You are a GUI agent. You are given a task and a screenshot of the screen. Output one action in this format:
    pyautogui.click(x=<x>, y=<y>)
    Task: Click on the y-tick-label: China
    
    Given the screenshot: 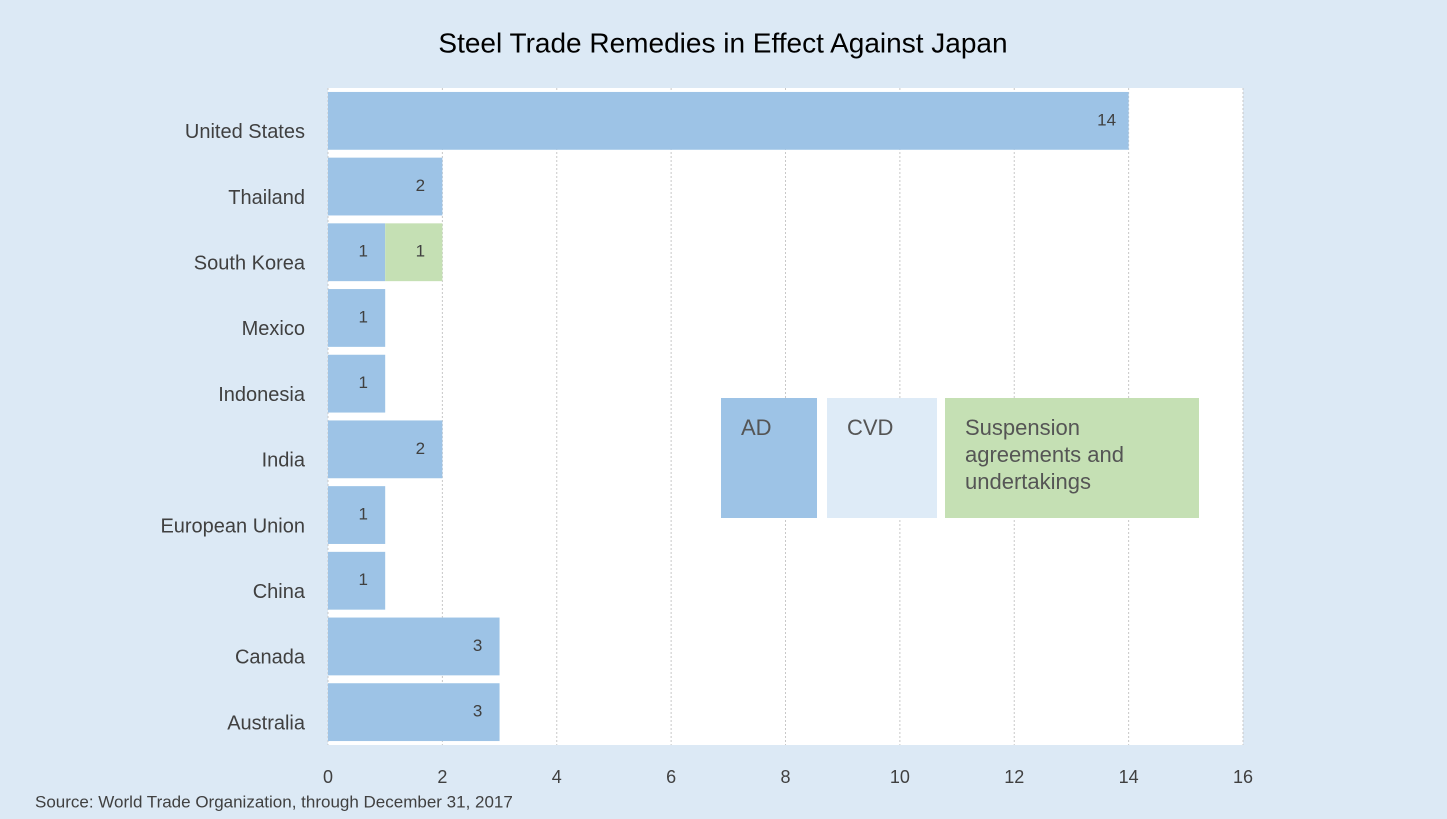 What is the action you would take?
    pyautogui.click(x=279, y=592)
    